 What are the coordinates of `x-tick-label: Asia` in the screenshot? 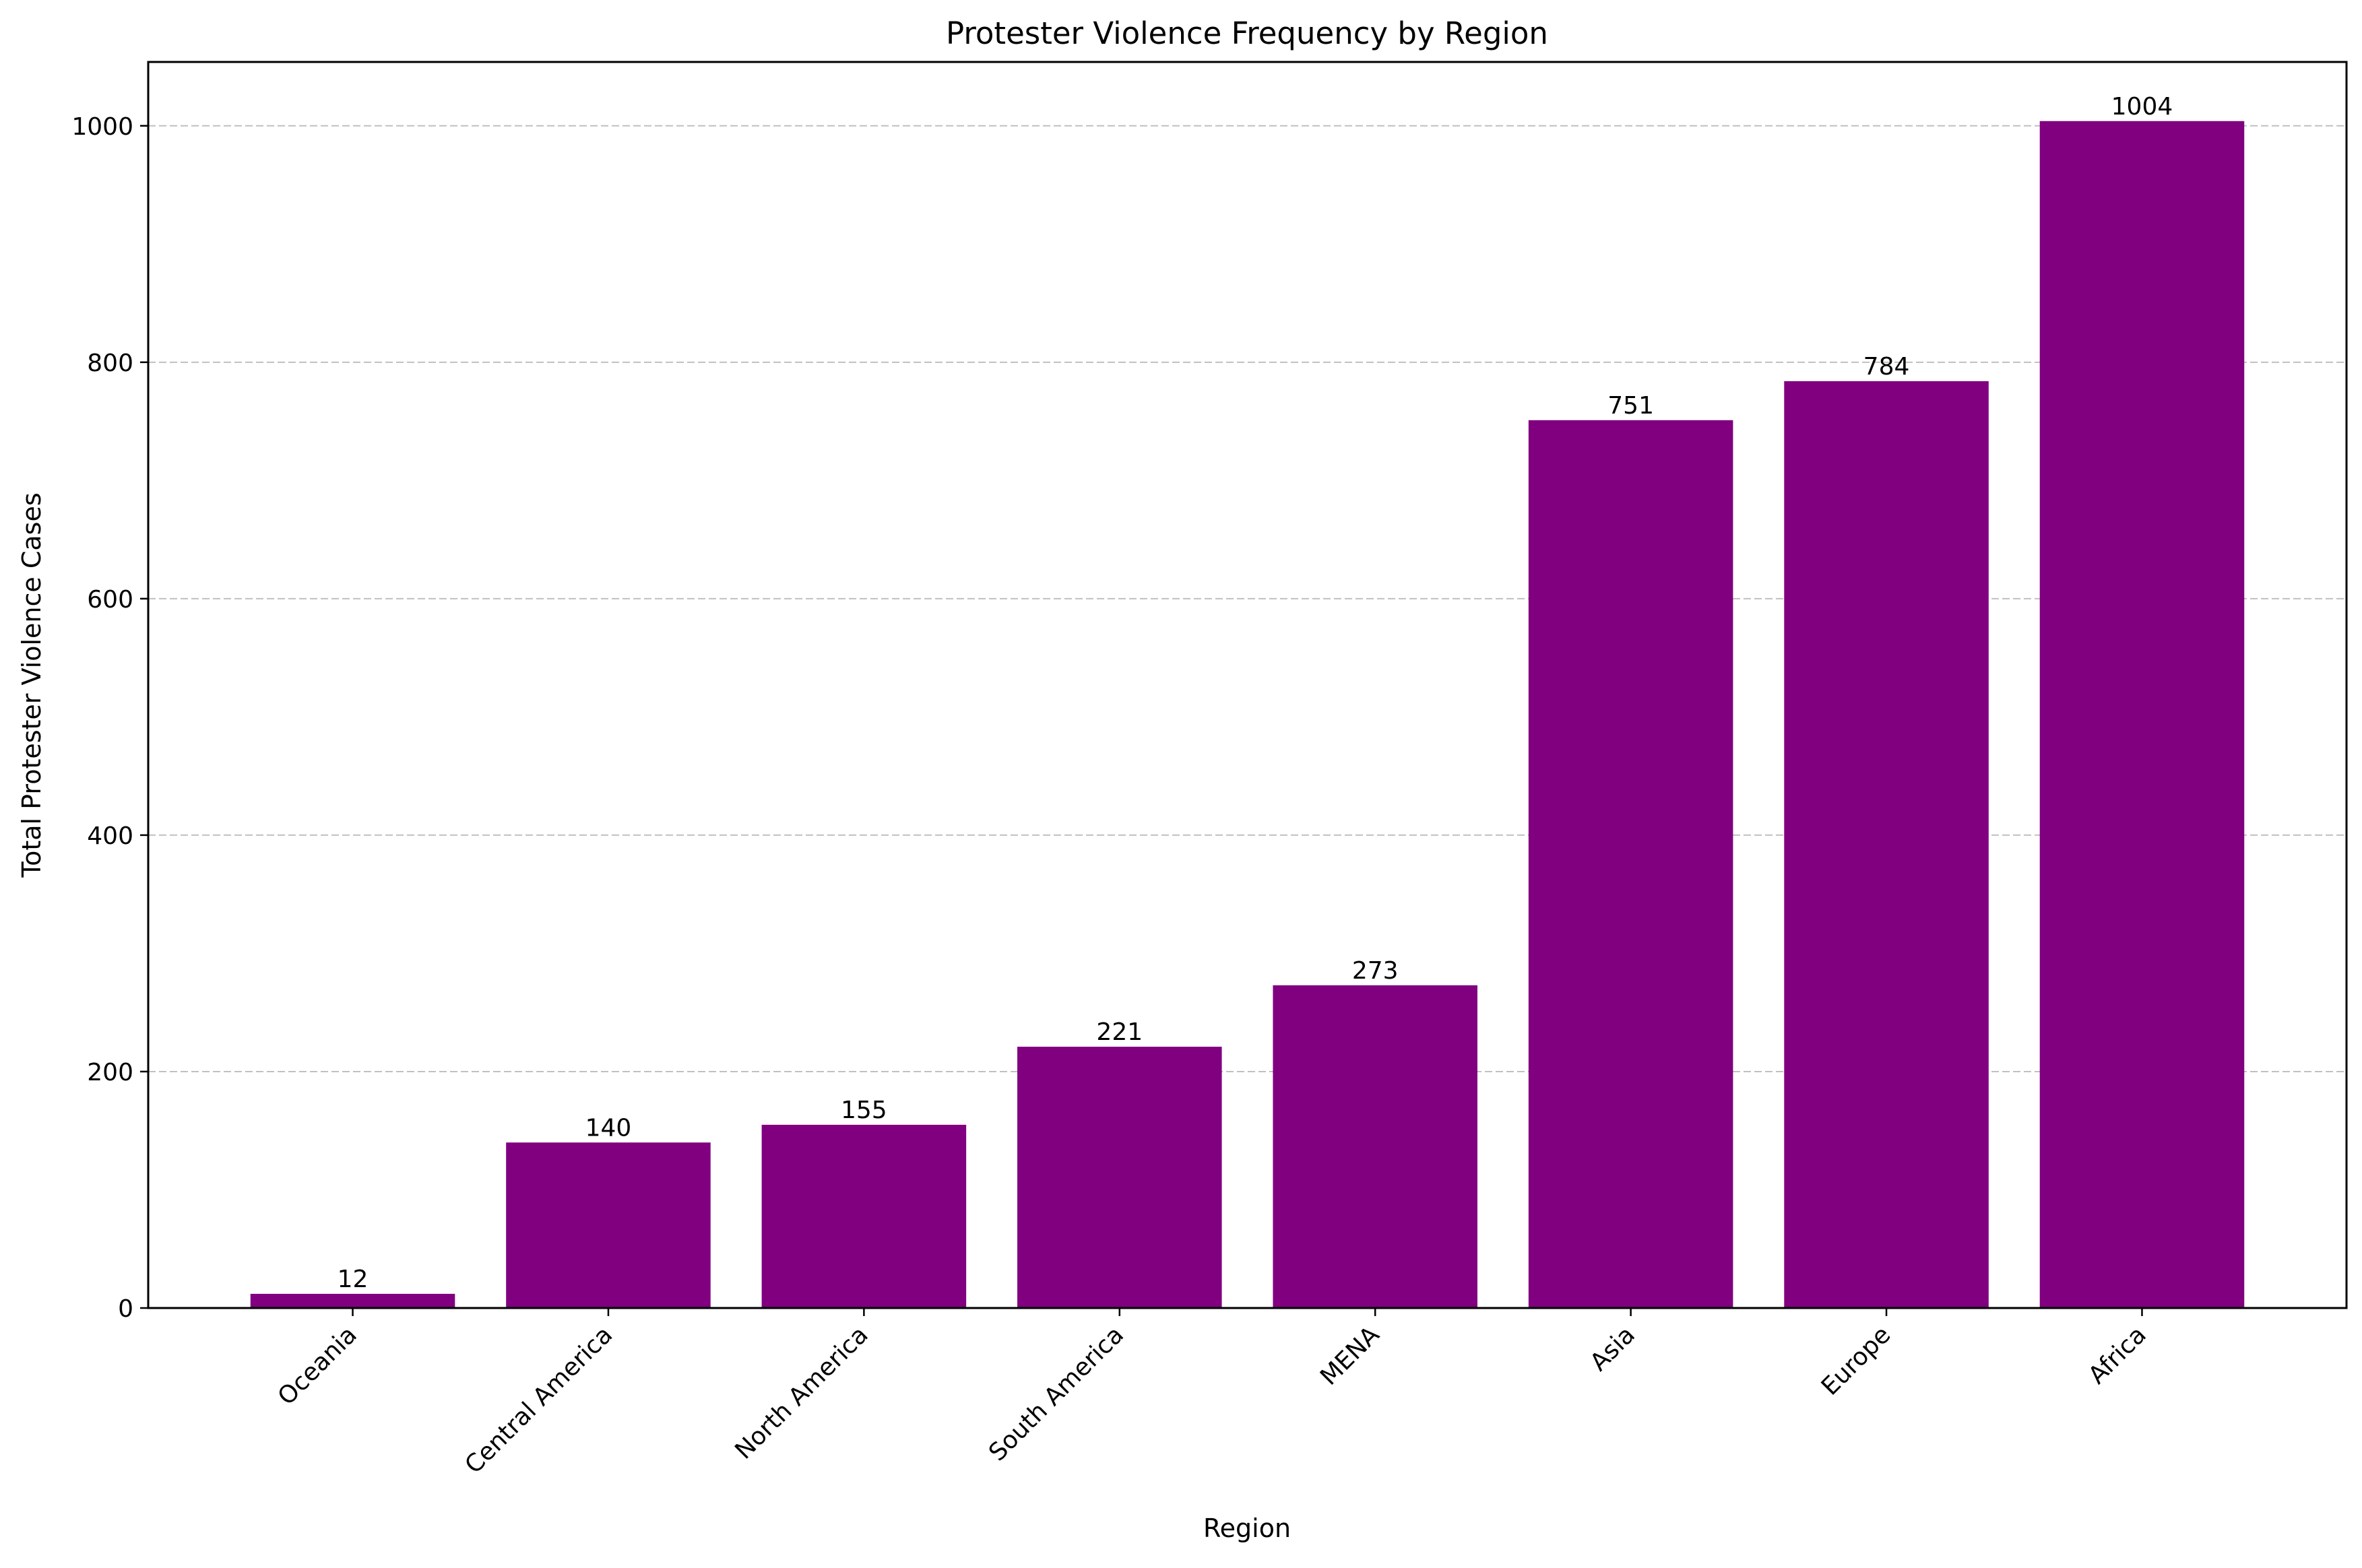 It's located at (1613, 1348).